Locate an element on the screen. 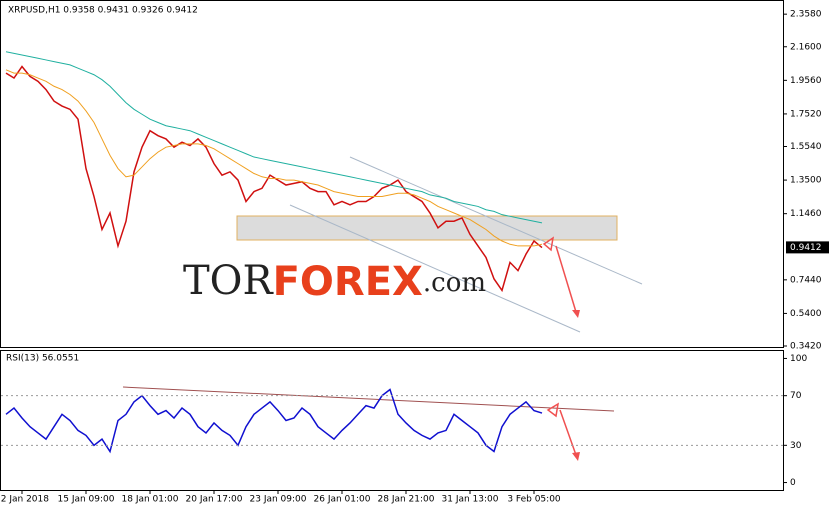 This screenshot has width=829, height=510. watermark: TORFOREX.com is located at coordinates (334, 281).